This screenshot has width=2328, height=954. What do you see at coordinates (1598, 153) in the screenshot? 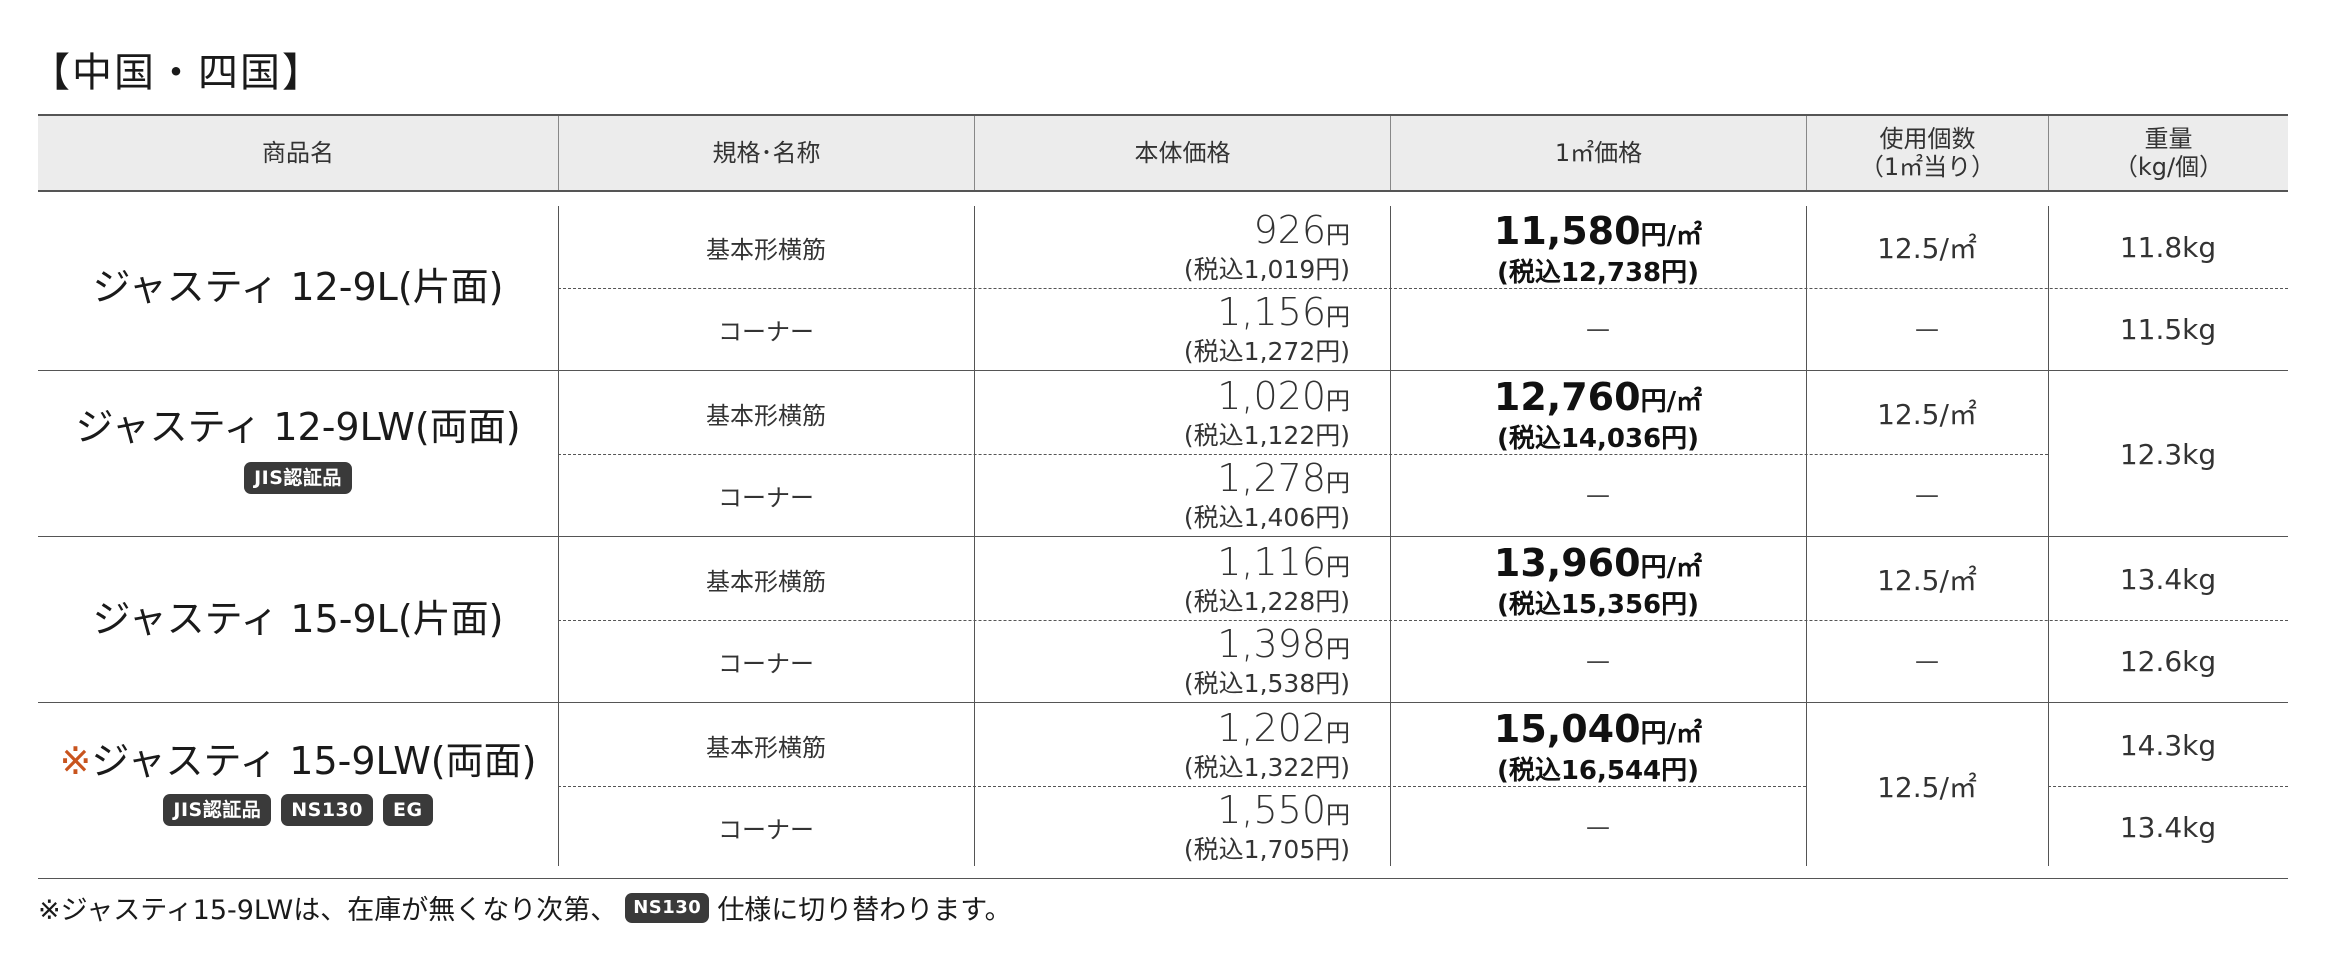
I see `header-sqm-price: 1㎡価格` at bounding box center [1598, 153].